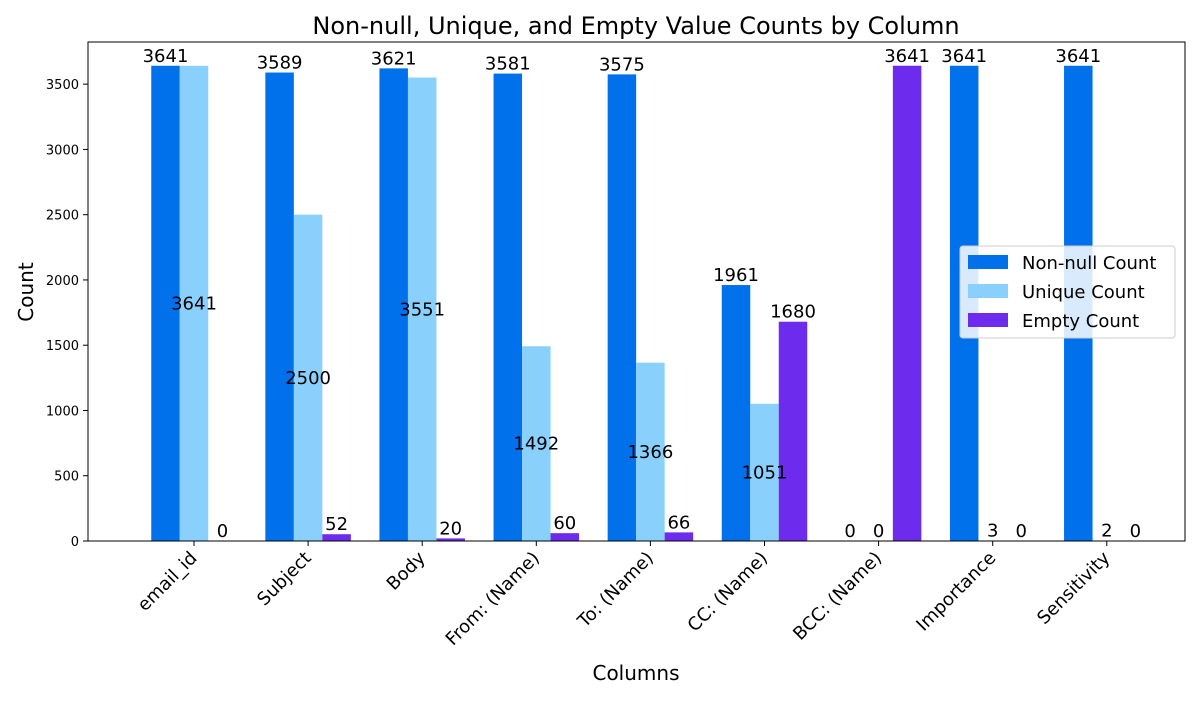 The image size is (1200, 705). Describe the element at coordinates (394, 58) in the screenshot. I see `data-label: 3621` at that location.